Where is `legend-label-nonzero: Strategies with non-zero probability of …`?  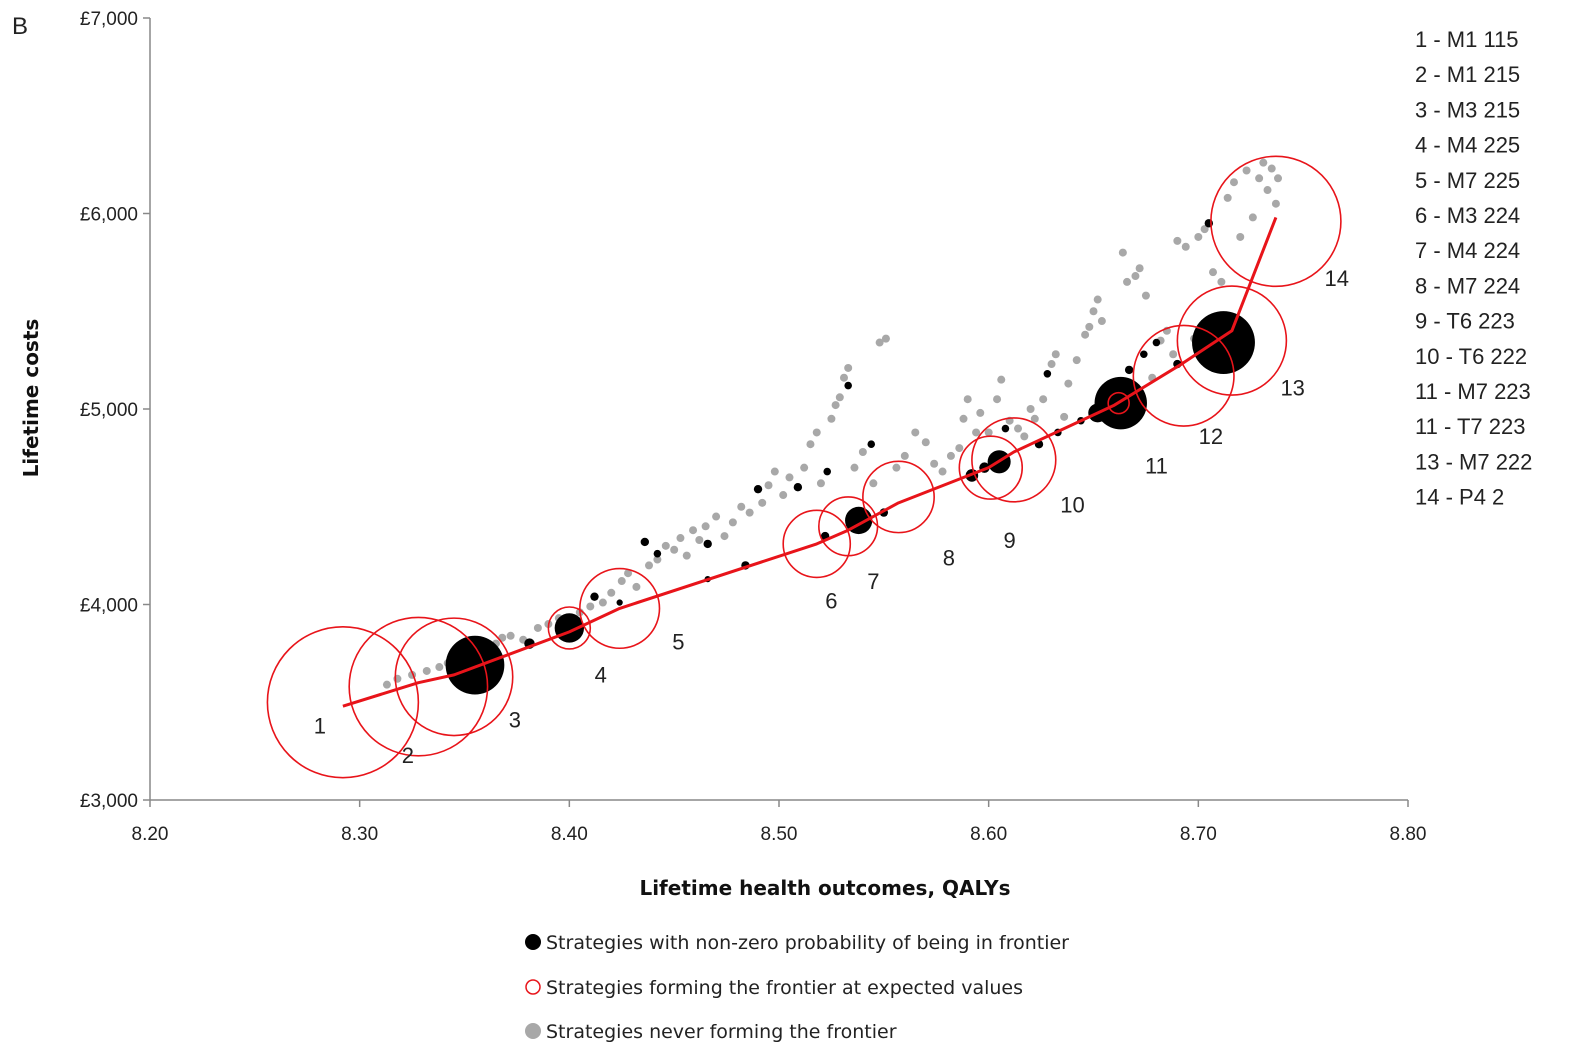 legend-label-nonzero: Strategies with non-zero probability of … is located at coordinates (807, 943).